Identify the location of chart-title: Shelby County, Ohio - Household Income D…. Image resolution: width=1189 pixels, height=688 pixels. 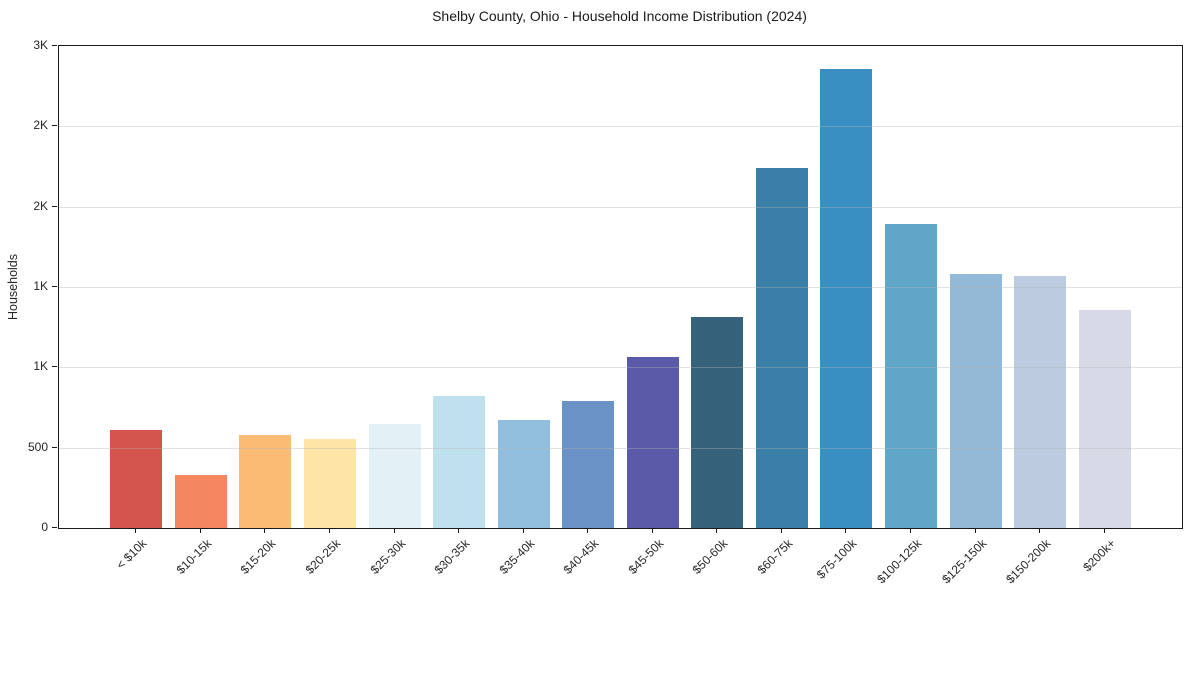
(619, 16).